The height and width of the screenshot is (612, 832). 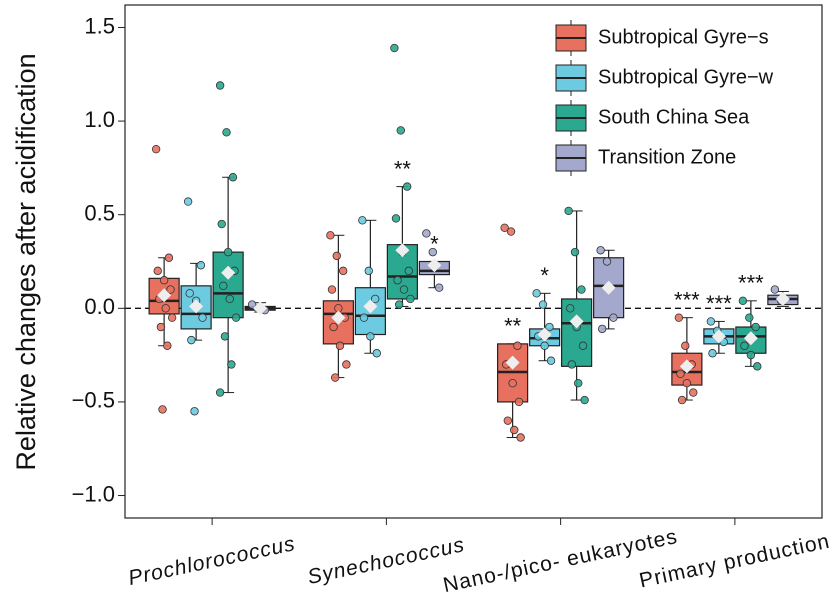 I want to click on y-tick-label: 0.5, so click(x=99, y=213).